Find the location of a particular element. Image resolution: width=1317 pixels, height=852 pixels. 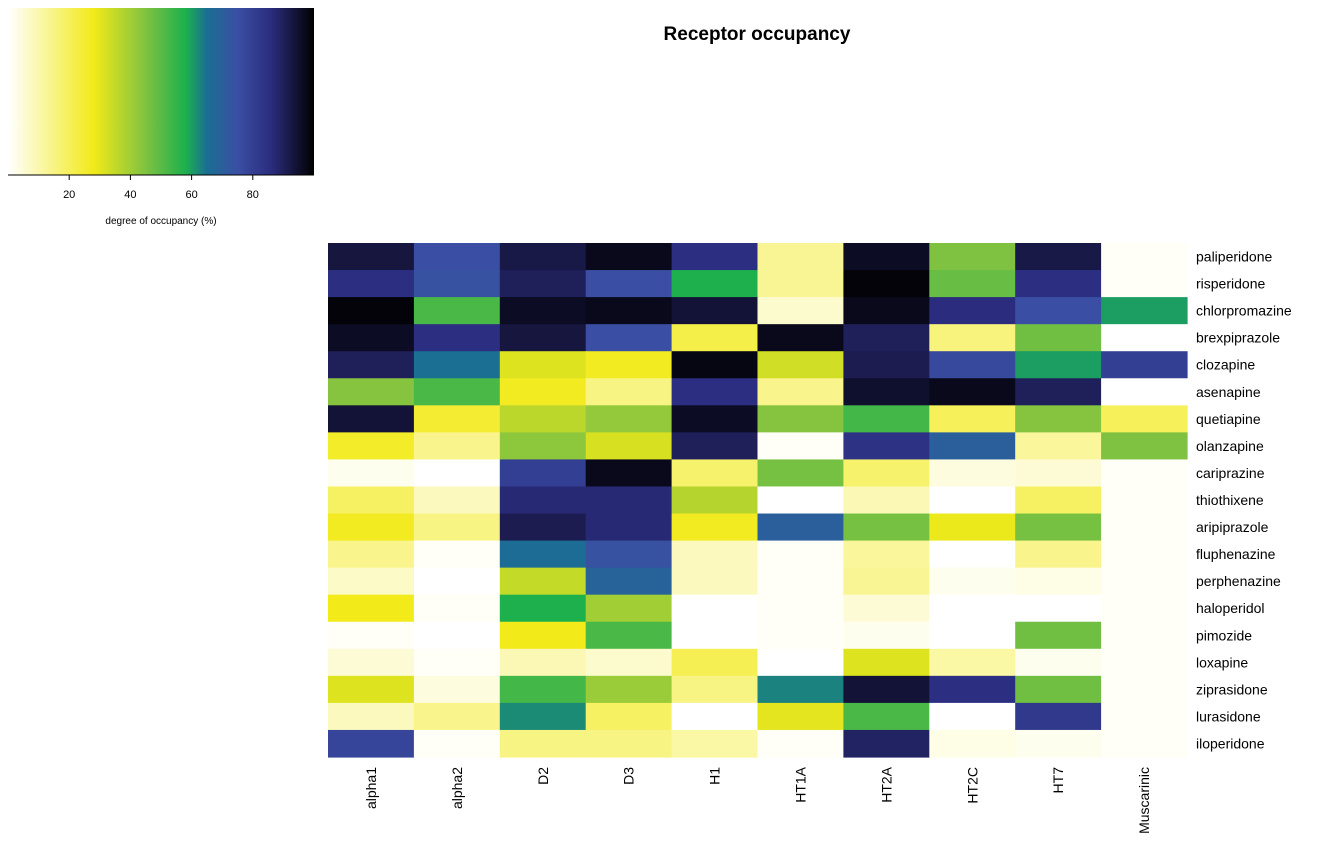

column-label: alpha2 is located at coordinates (457, 788).